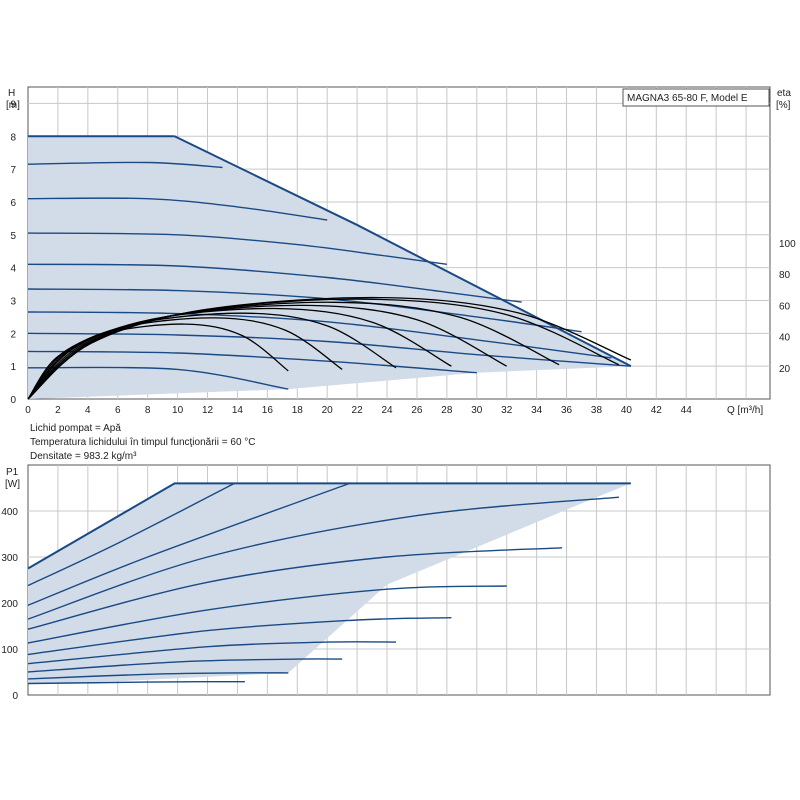 The height and width of the screenshot is (800, 800). What do you see at coordinates (238, 410) in the screenshot?
I see `x-tick-label: 14` at bounding box center [238, 410].